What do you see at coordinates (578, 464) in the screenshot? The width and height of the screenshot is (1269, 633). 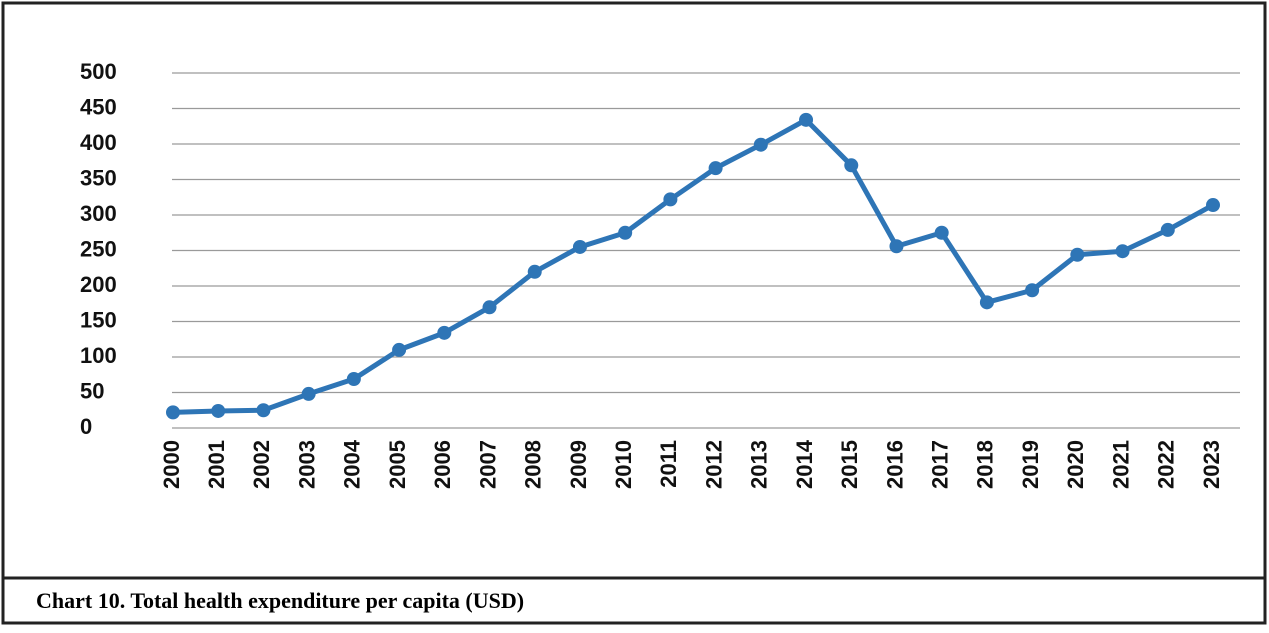 I see `x-tick-label: 2009` at bounding box center [578, 464].